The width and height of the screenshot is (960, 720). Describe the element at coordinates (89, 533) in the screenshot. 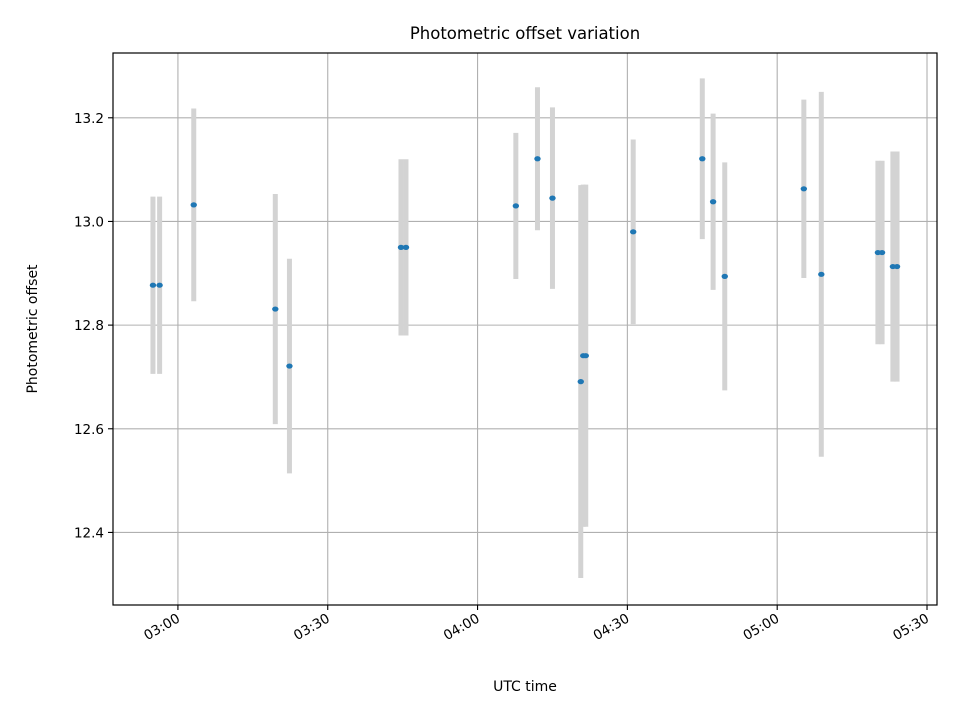

I see `y-tick-label-0: 12.4` at that location.